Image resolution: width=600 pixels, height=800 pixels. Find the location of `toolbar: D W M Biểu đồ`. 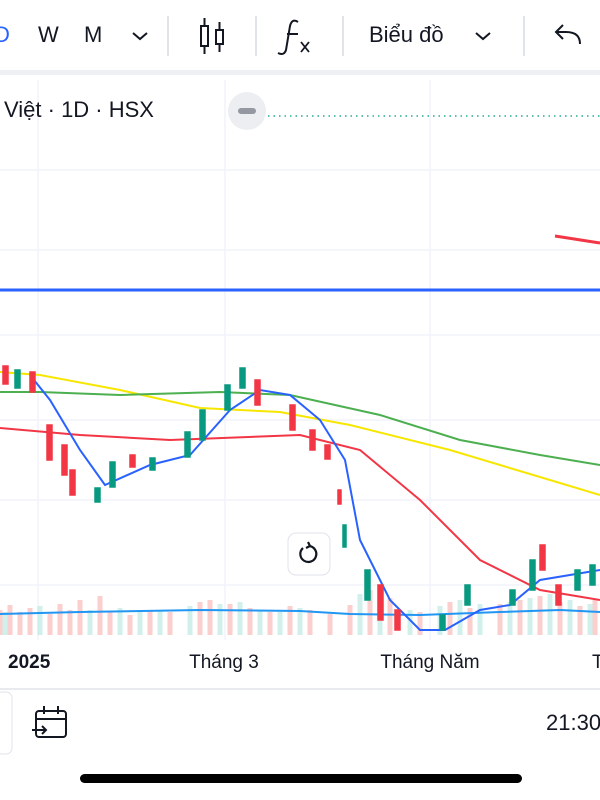

toolbar: D W M Biểu đồ is located at coordinates (300, 45).